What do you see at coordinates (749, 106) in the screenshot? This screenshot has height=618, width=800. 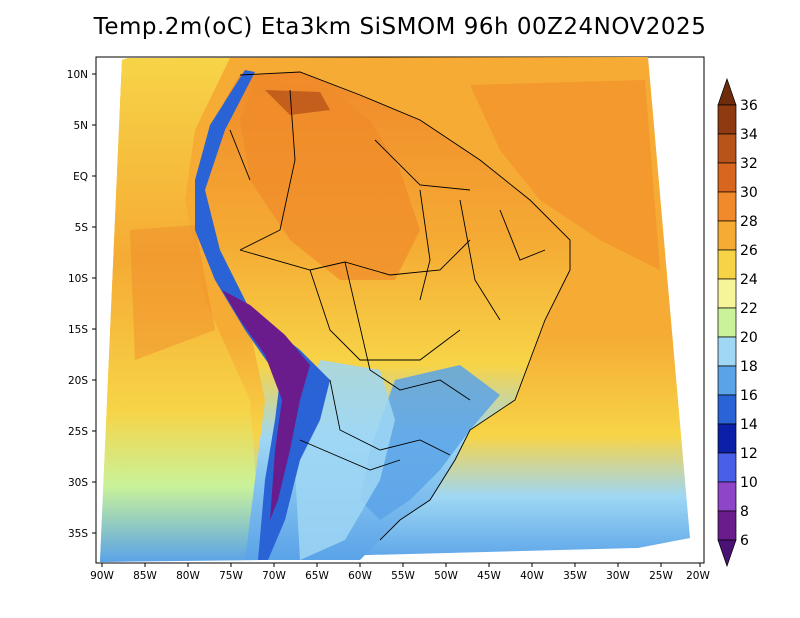 I see `colorbar-label: 36` at bounding box center [749, 106].